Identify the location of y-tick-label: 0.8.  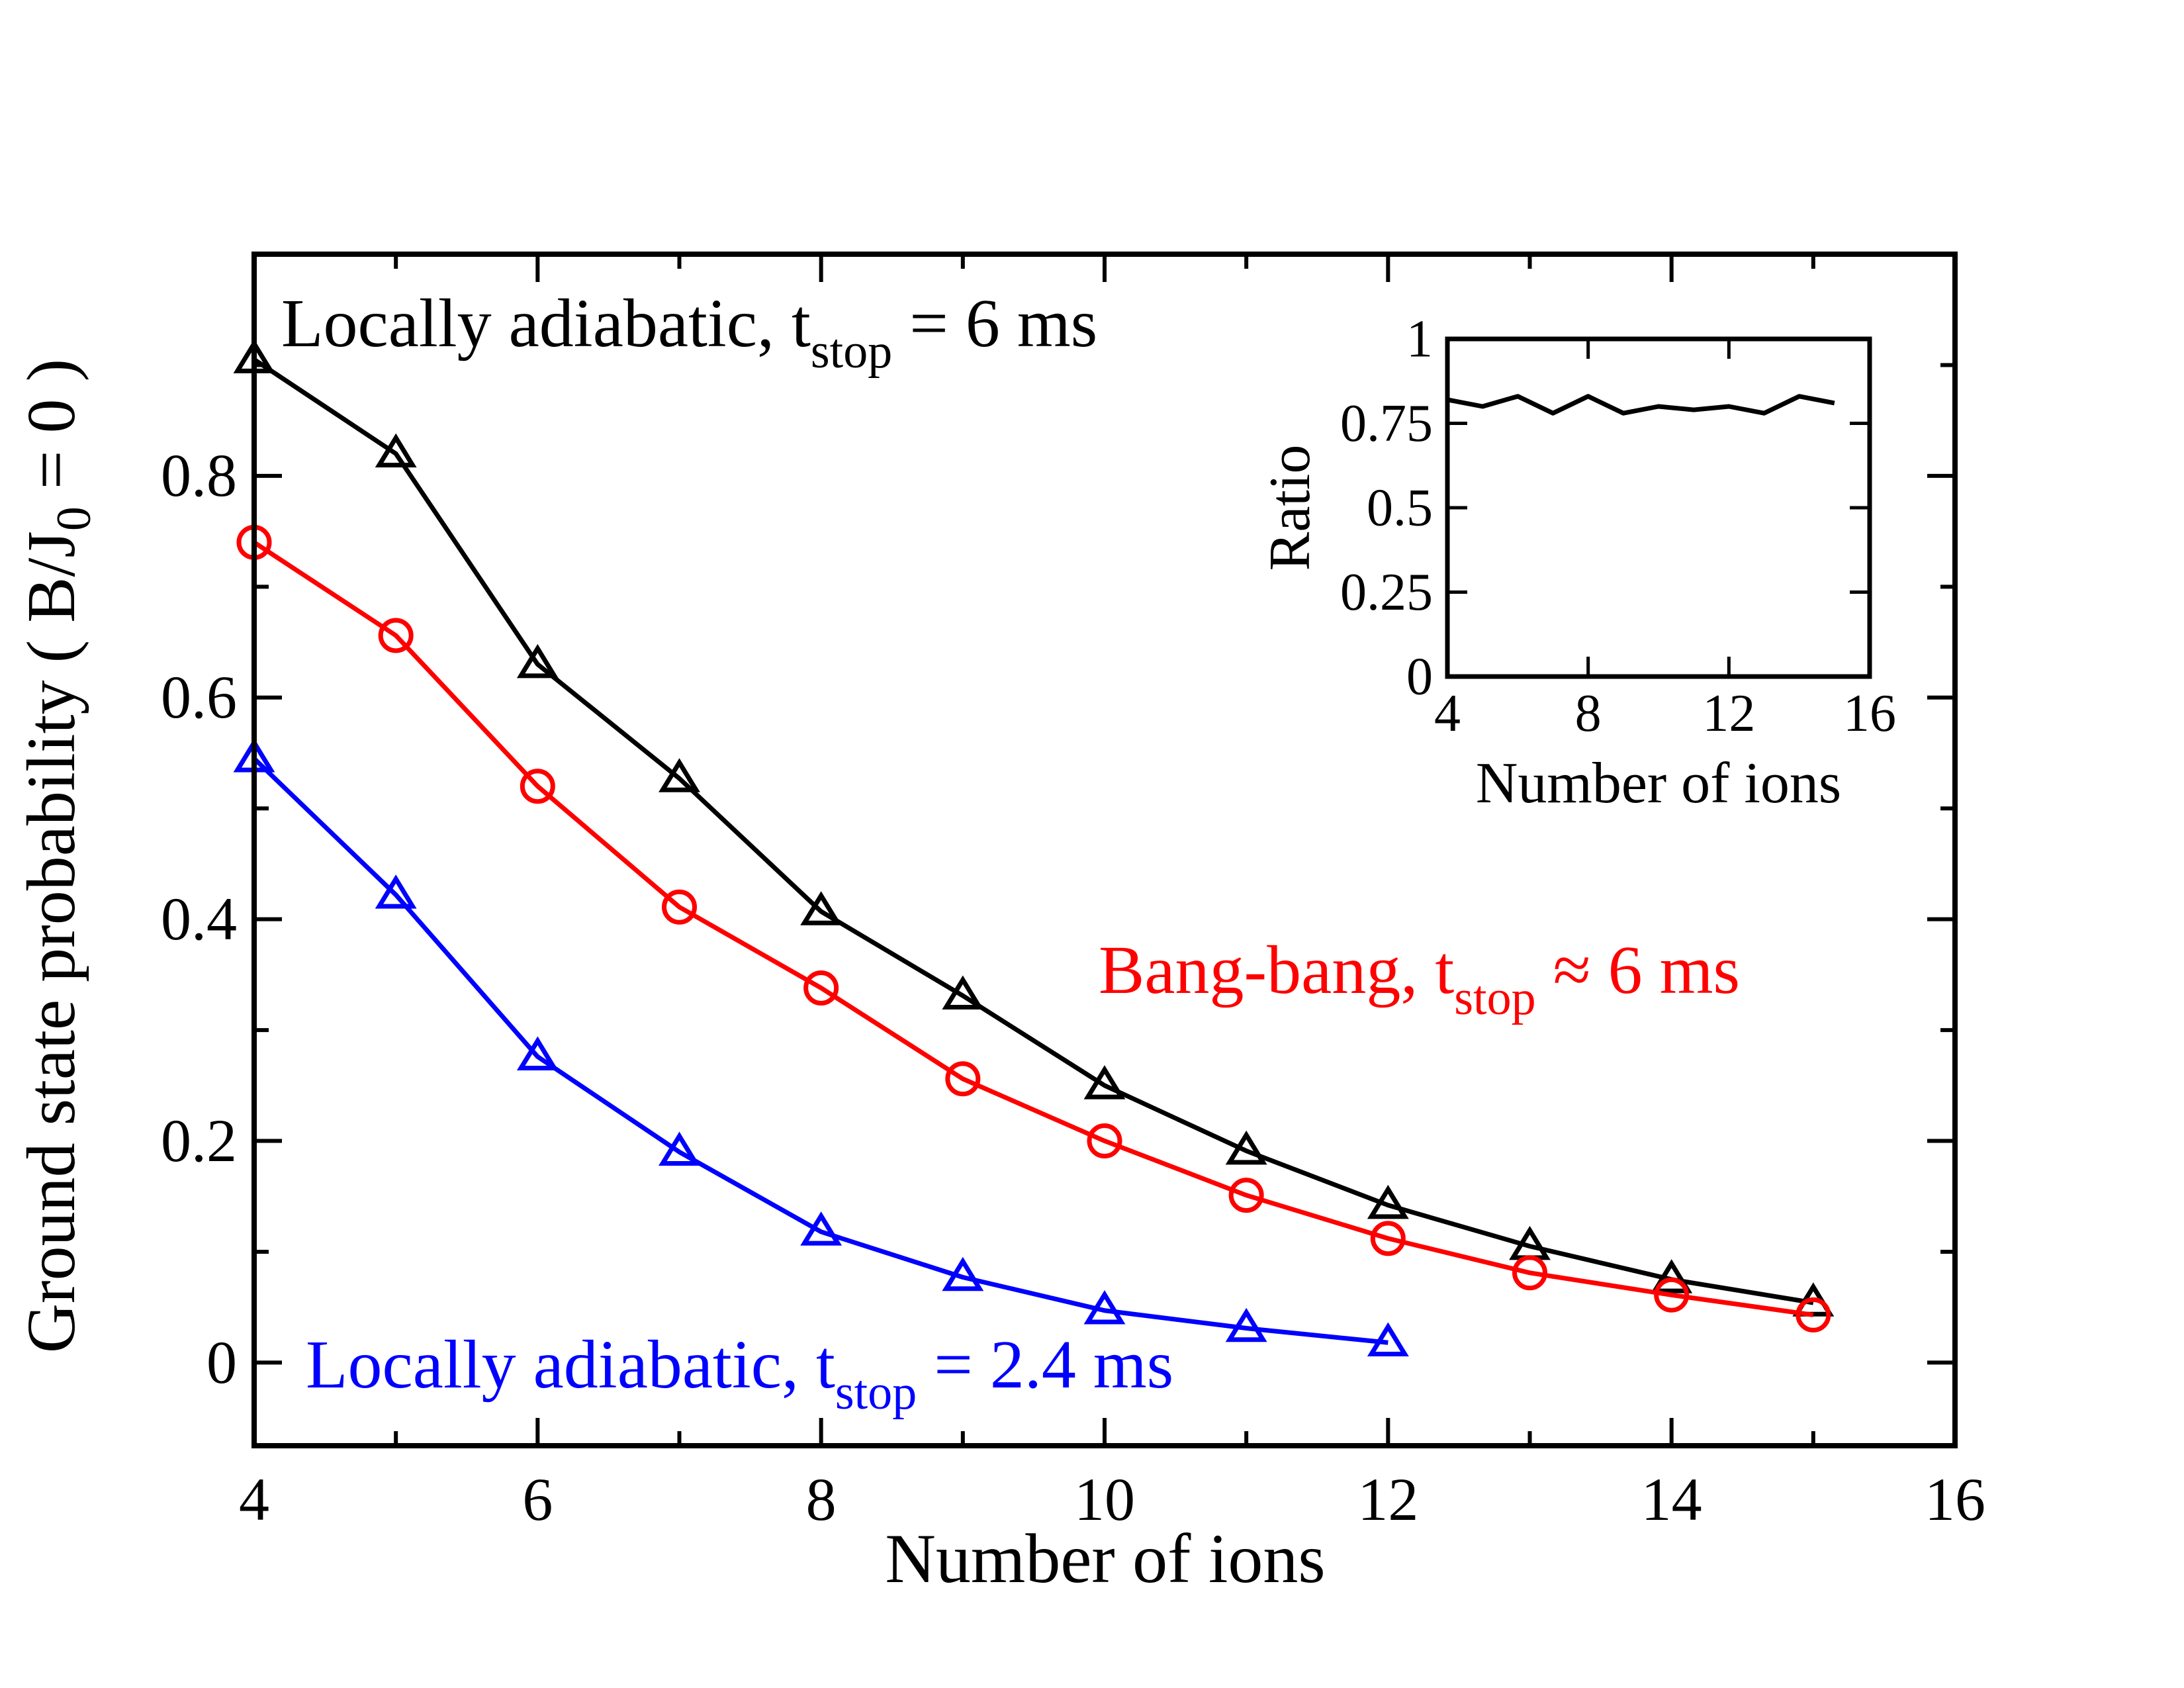
(199, 475).